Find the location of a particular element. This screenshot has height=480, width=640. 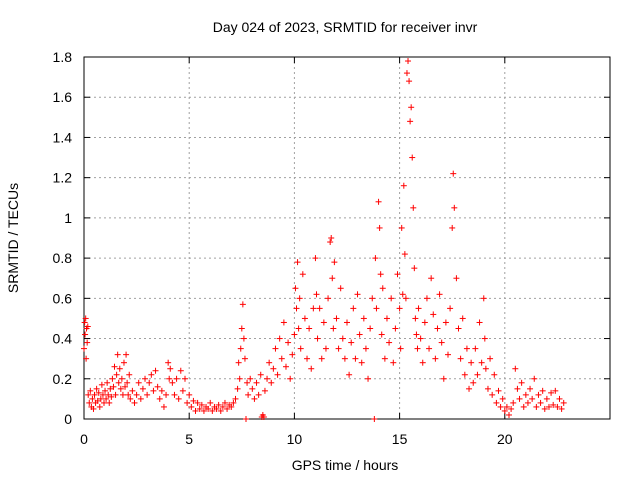

y-axis-label: SRMTID / TECUs is located at coordinates (13, 238).